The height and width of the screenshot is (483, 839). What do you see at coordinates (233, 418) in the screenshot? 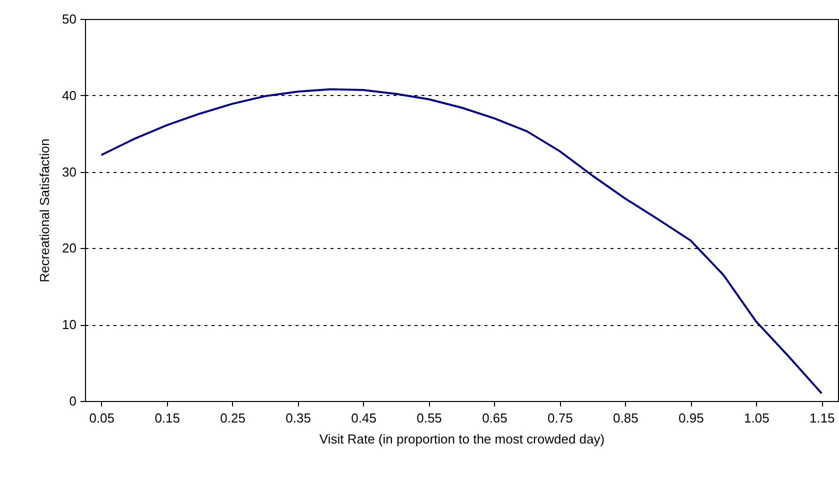
I see `x-tick-label: 0.25` at bounding box center [233, 418].